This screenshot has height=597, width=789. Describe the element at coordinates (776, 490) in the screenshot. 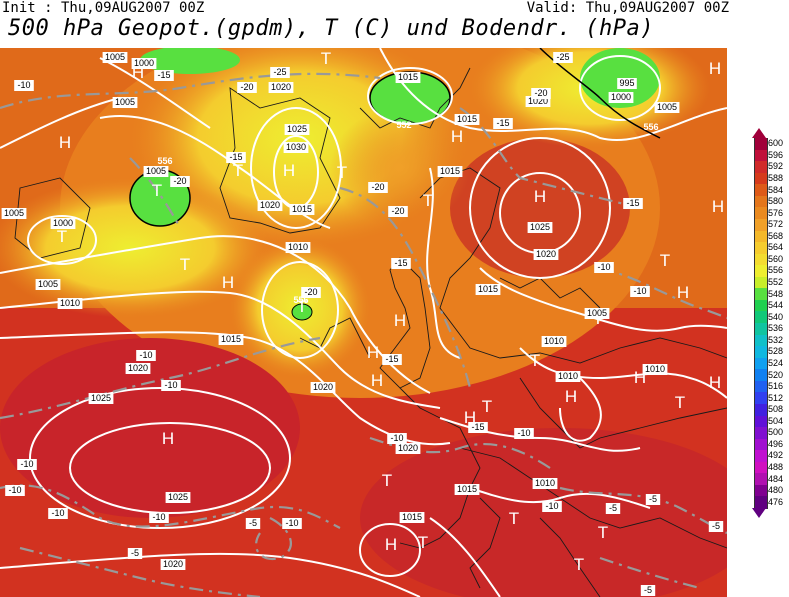

I see `legend-label: 480` at that location.